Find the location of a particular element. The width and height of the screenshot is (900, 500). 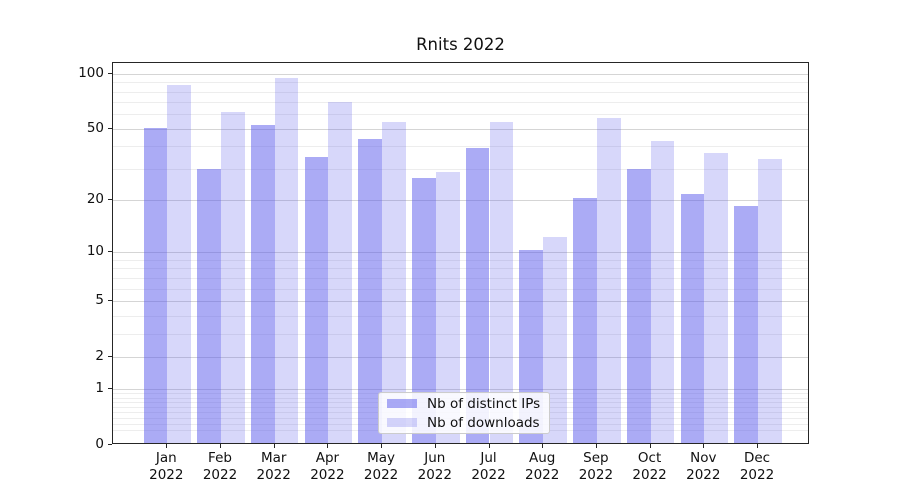

x-tick-label: Dec 2022 is located at coordinates (757, 466).